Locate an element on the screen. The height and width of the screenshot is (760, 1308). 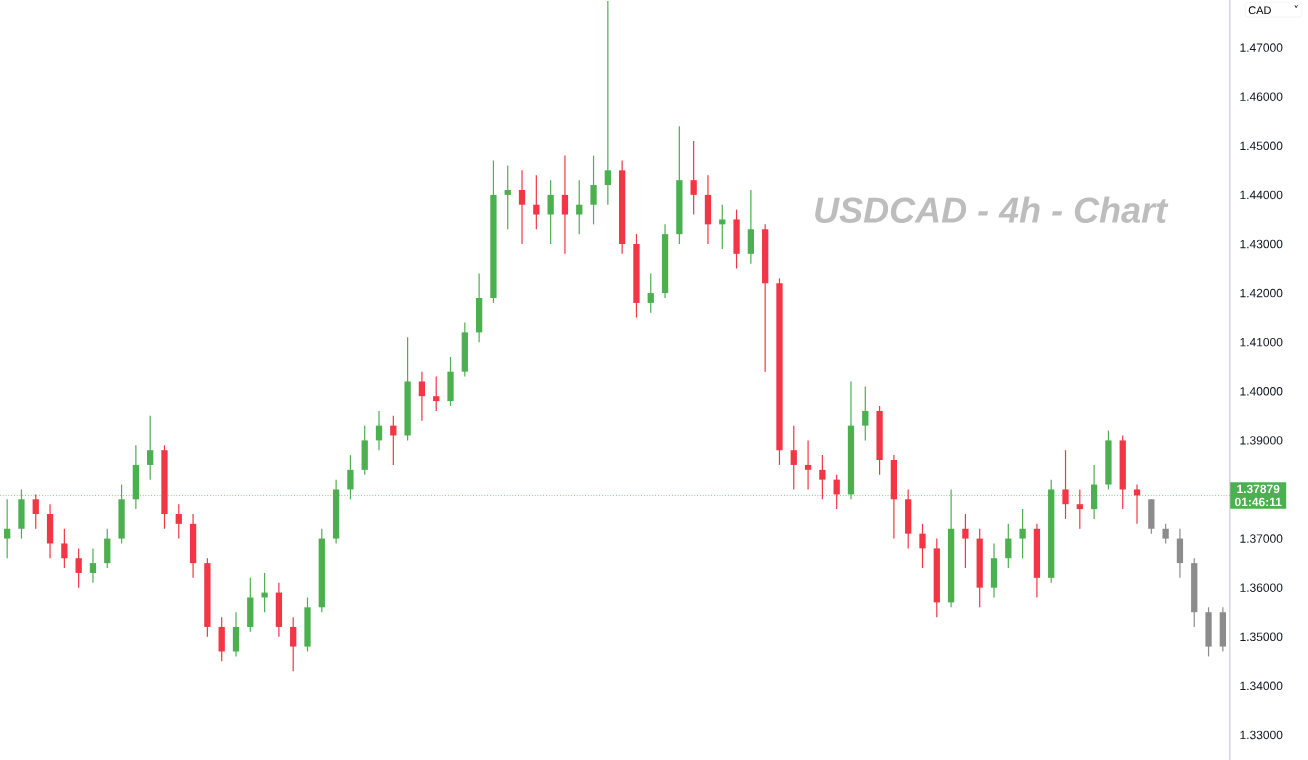
y-tick-label: 1.43000 is located at coordinates (1261, 244).